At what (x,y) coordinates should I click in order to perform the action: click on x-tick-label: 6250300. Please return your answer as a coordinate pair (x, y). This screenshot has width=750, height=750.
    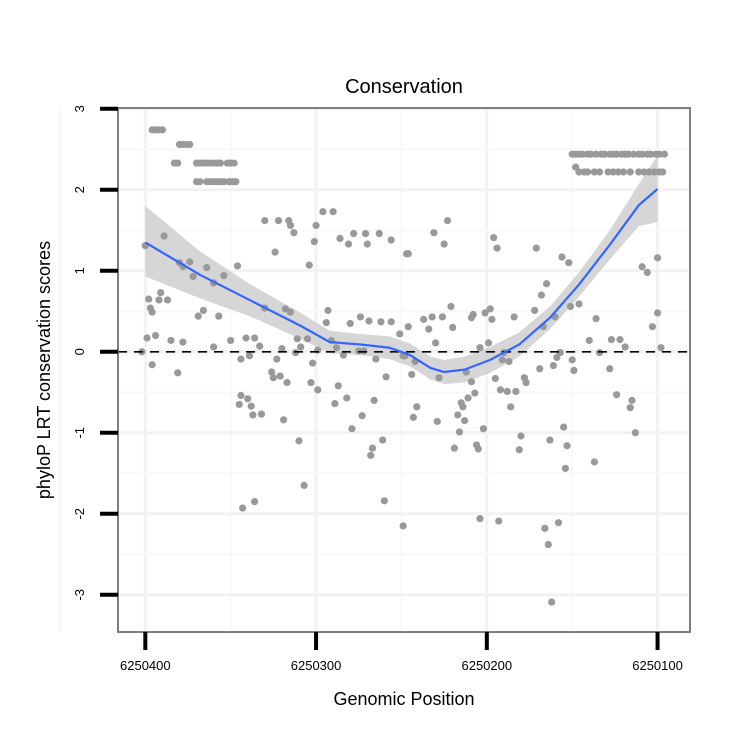
    Looking at the image, I should click on (316, 665).